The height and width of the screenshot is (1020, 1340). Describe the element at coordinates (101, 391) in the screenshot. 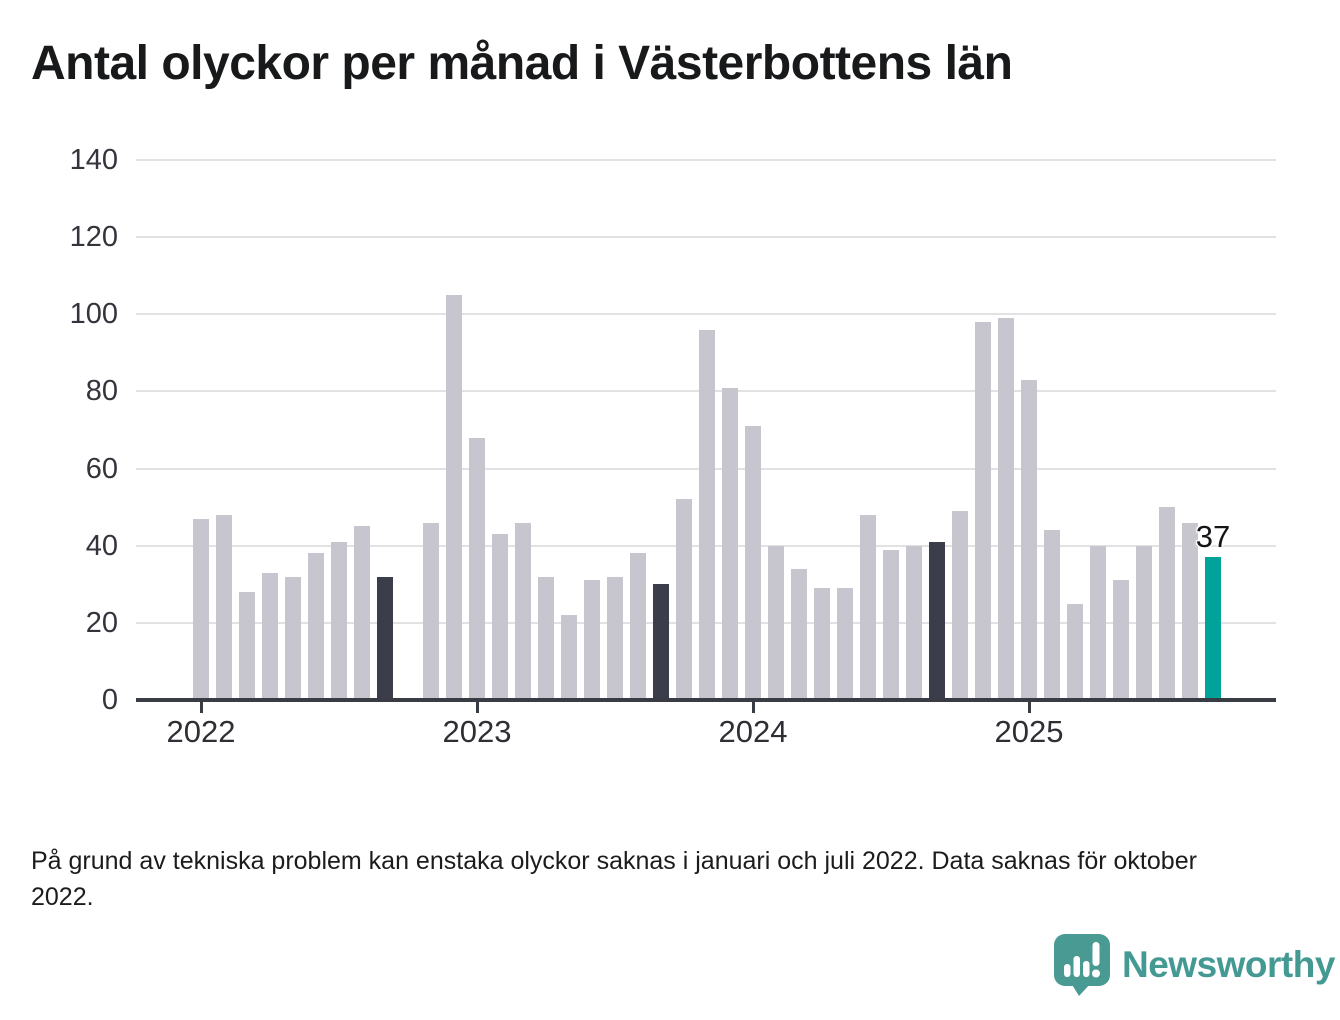

I see `y-axis-tick-label: 80` at that location.